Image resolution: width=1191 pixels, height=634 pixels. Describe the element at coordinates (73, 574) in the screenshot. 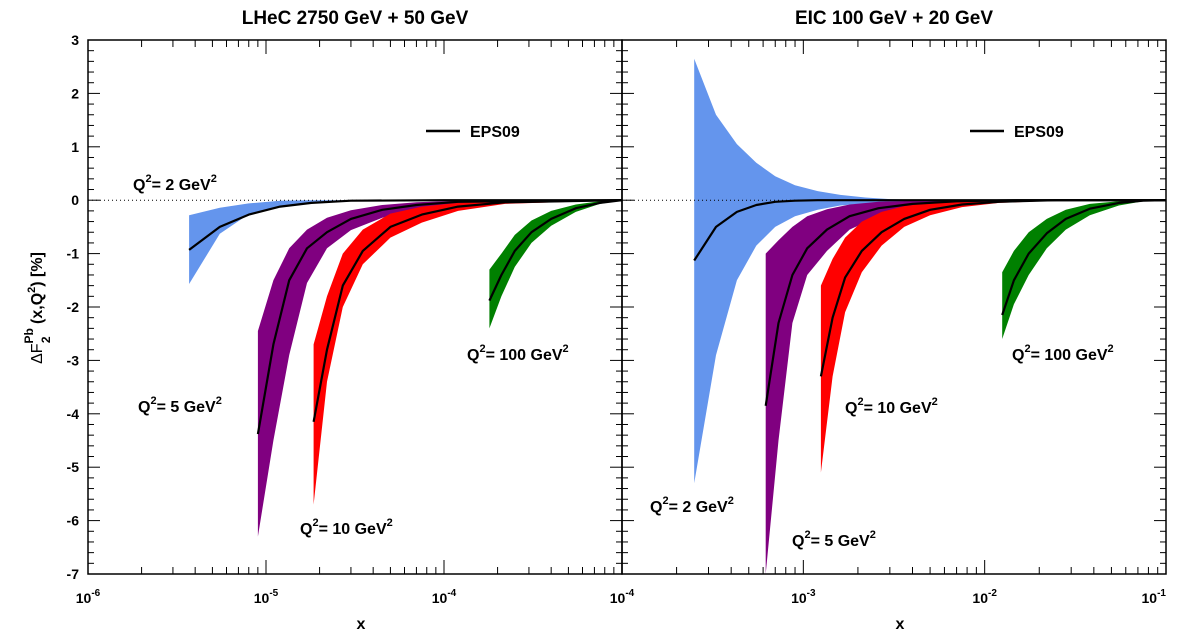

I see `y-tick-label: -7` at that location.